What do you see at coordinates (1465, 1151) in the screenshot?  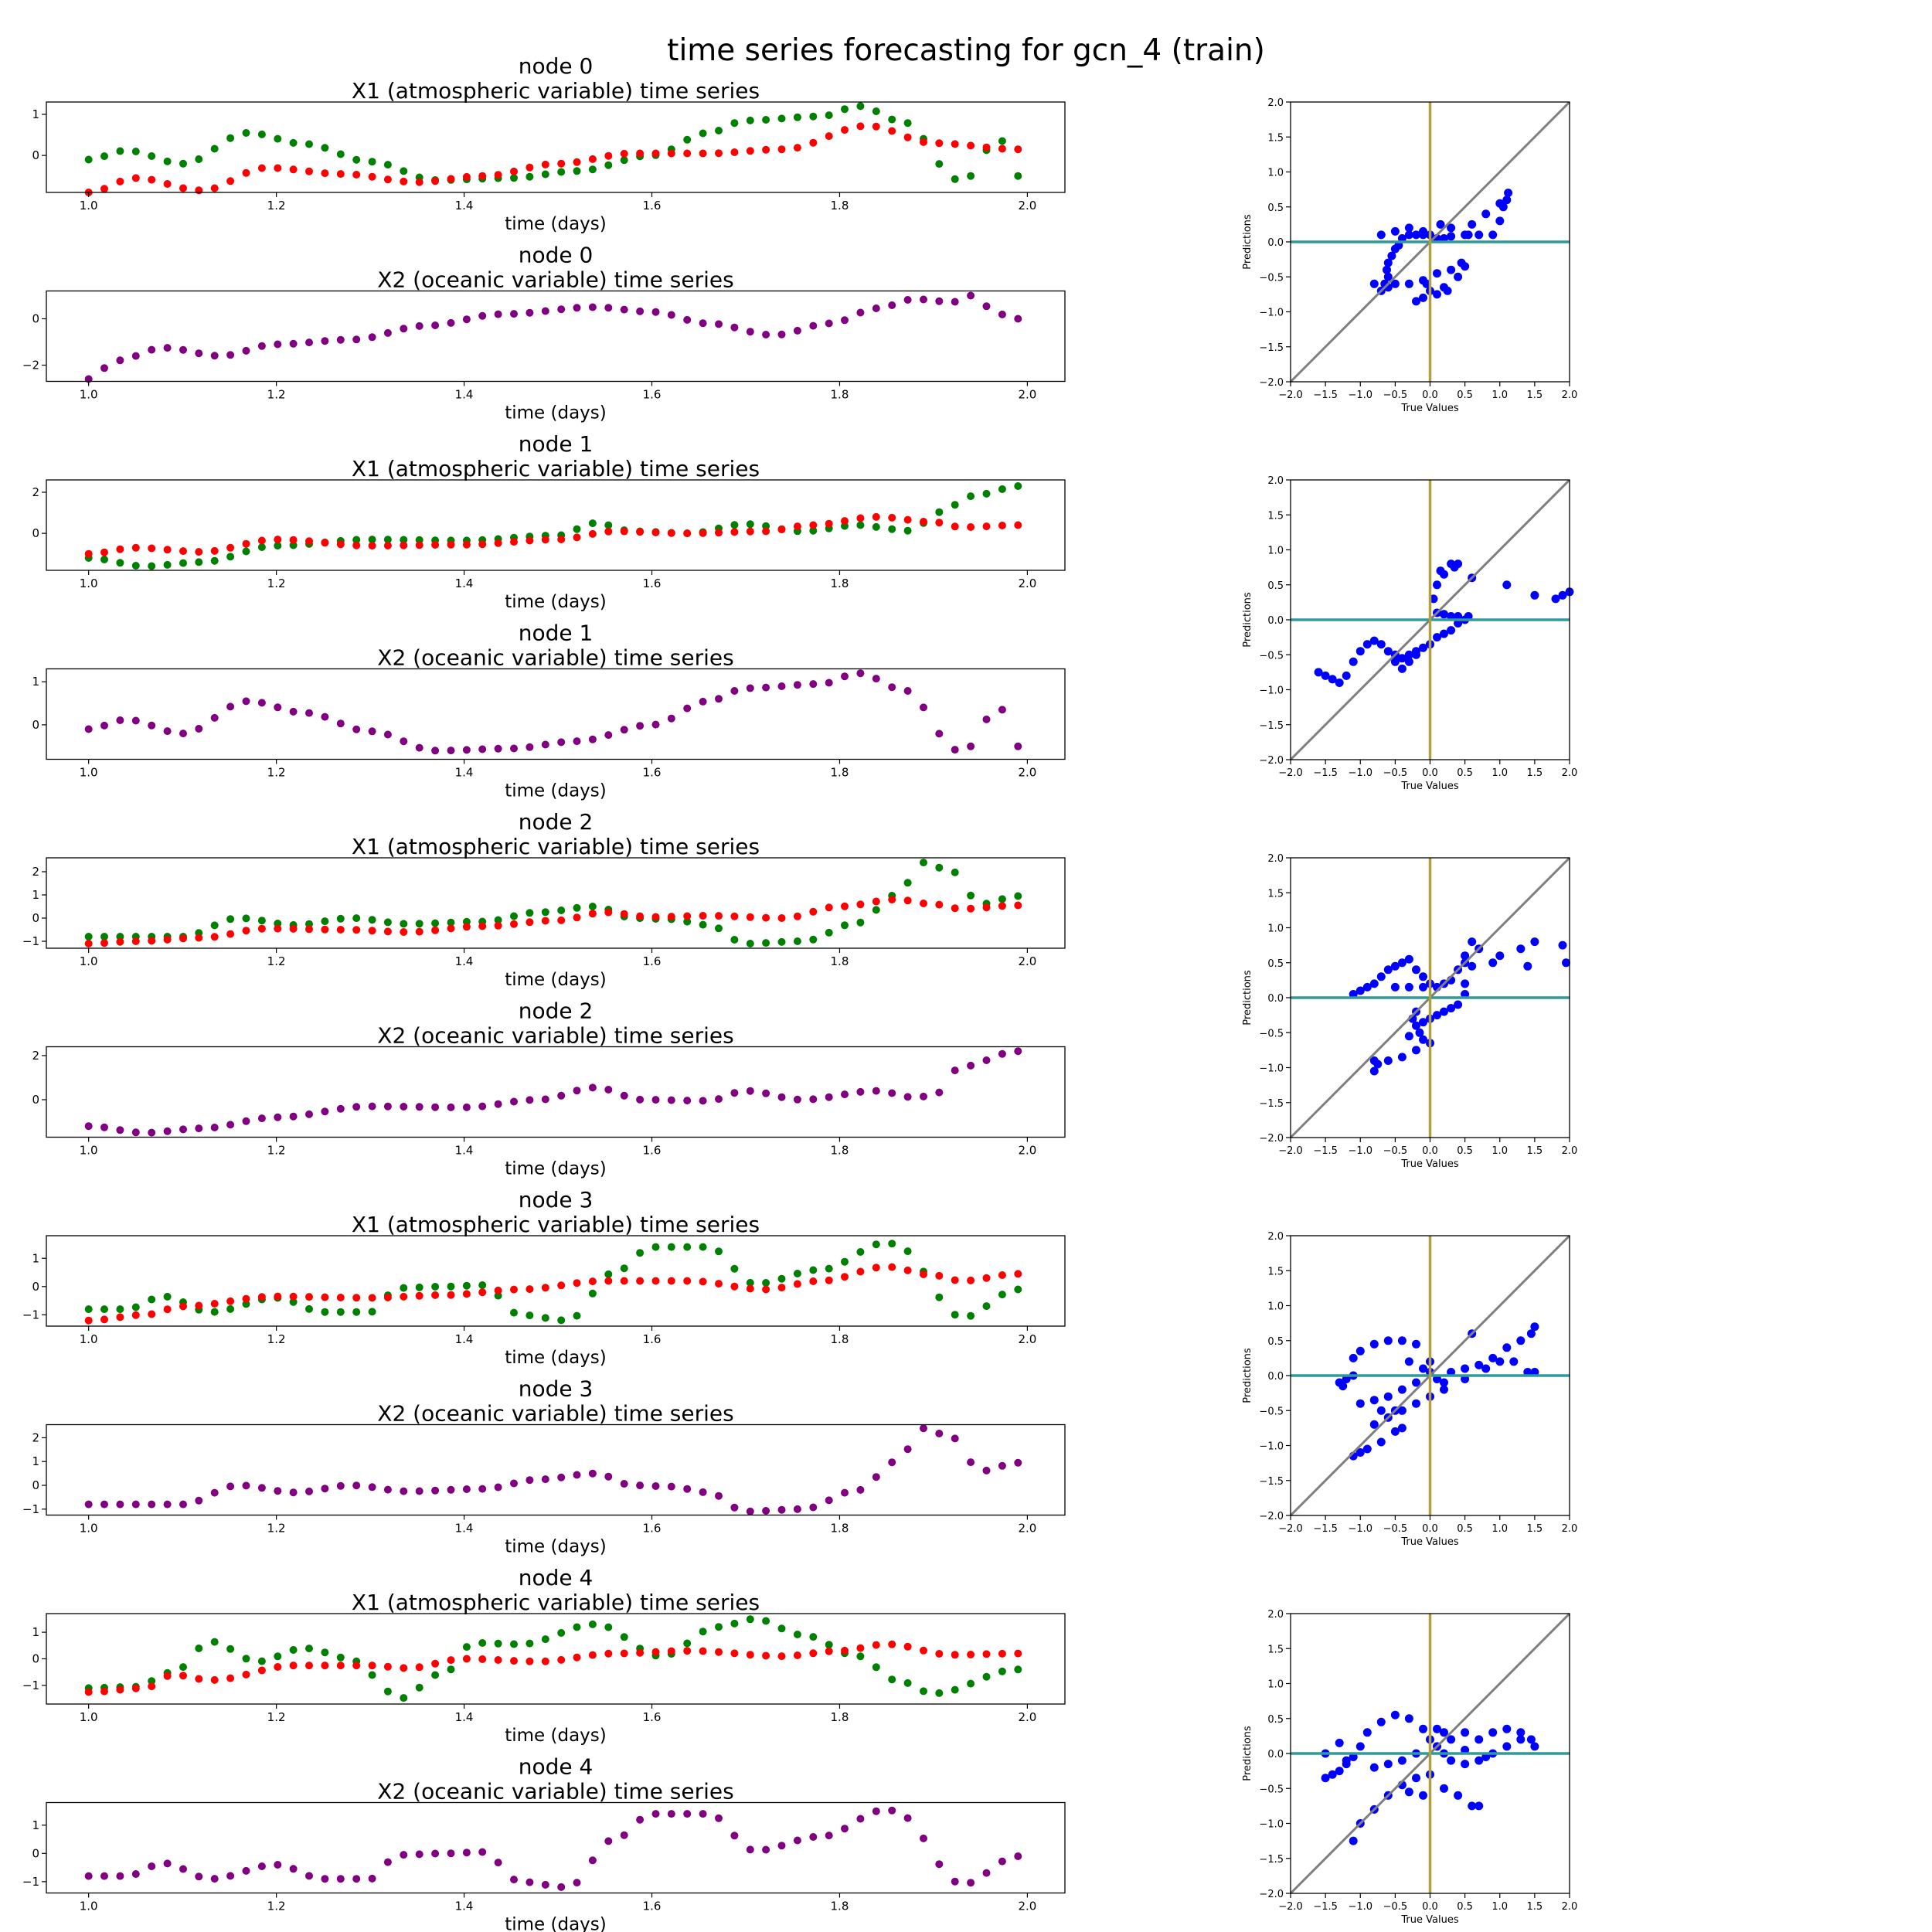 I see `x-tick-label: 0.5` at bounding box center [1465, 1151].